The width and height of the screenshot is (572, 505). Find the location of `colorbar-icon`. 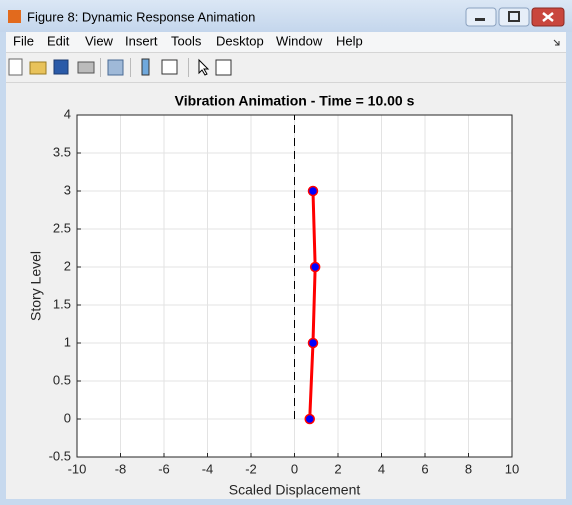

colorbar-icon is located at coordinates (145, 67).